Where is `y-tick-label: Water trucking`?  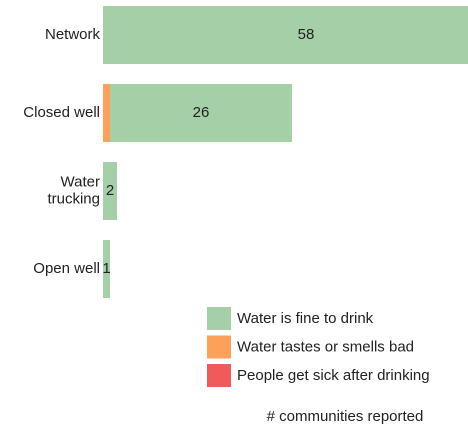 y-tick-label: Water trucking is located at coordinates (73, 190).